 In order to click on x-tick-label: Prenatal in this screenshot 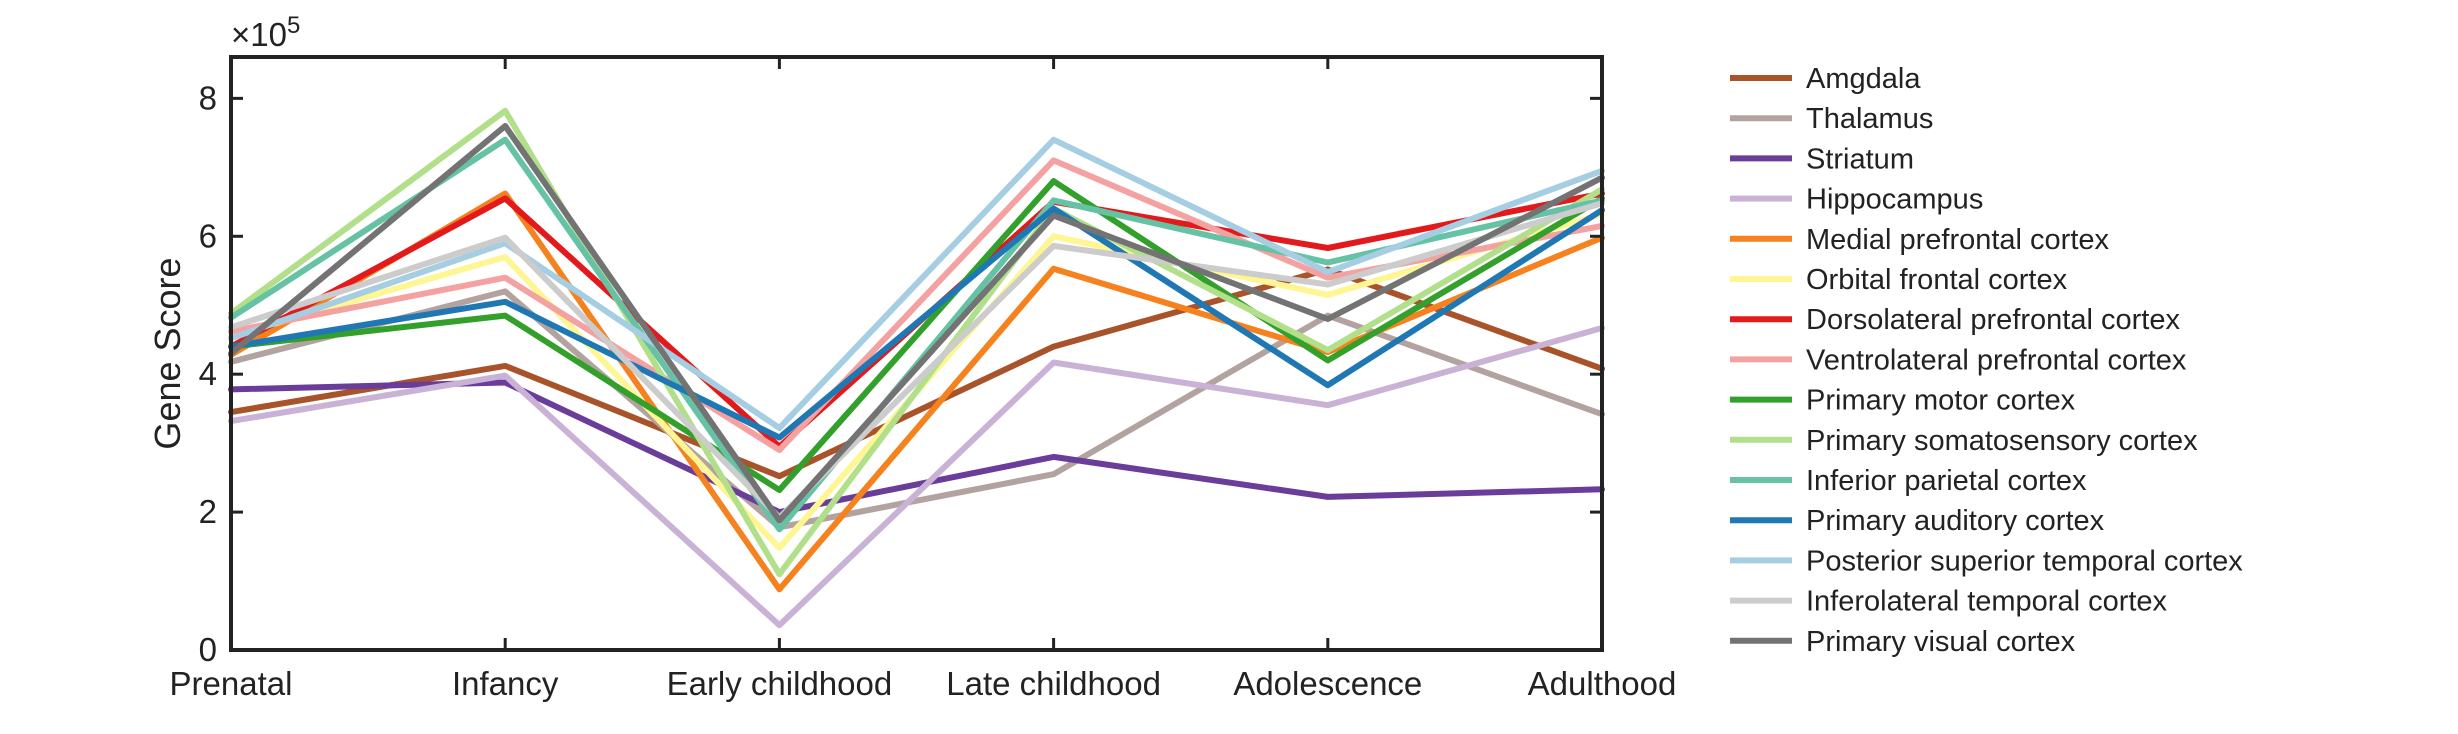, I will do `click(231, 683)`.